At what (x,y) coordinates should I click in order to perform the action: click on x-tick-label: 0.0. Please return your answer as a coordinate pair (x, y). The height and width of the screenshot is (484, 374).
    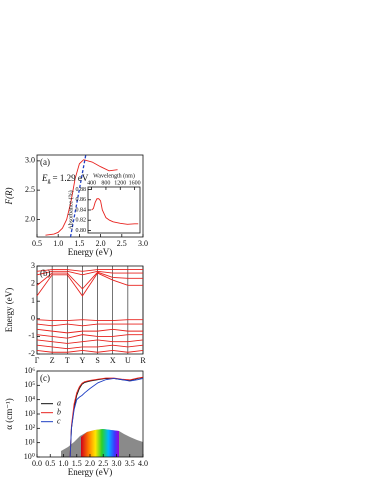
    Looking at the image, I should click on (37, 463).